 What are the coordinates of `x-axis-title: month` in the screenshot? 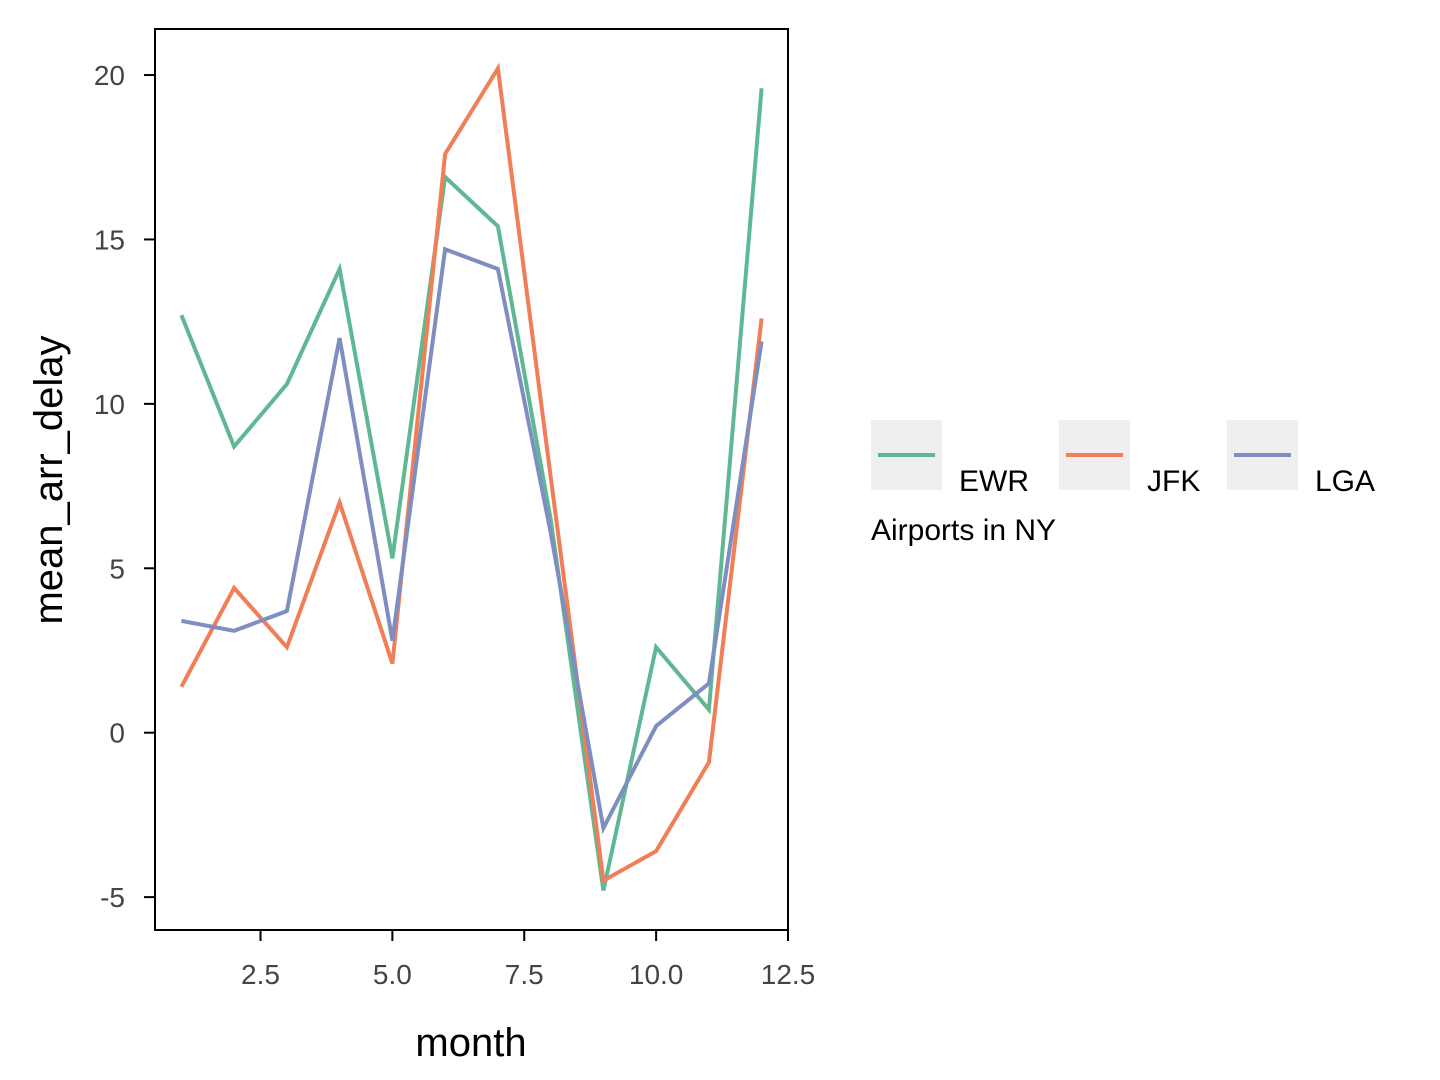 It's located at (470, 1043).